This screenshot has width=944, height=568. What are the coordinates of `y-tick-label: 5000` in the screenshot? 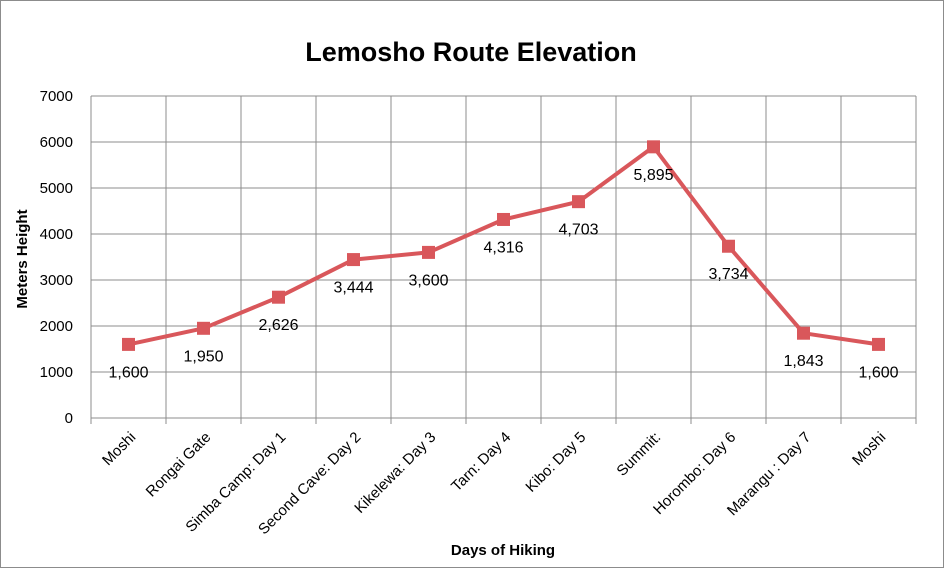 It's located at (56, 188).